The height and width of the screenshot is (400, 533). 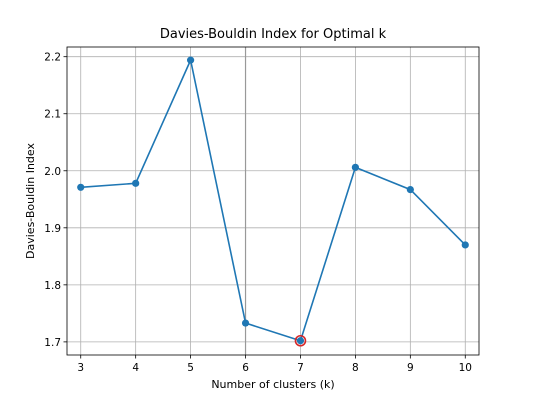 I want to click on x-tick-label: 4, so click(x=135, y=368).